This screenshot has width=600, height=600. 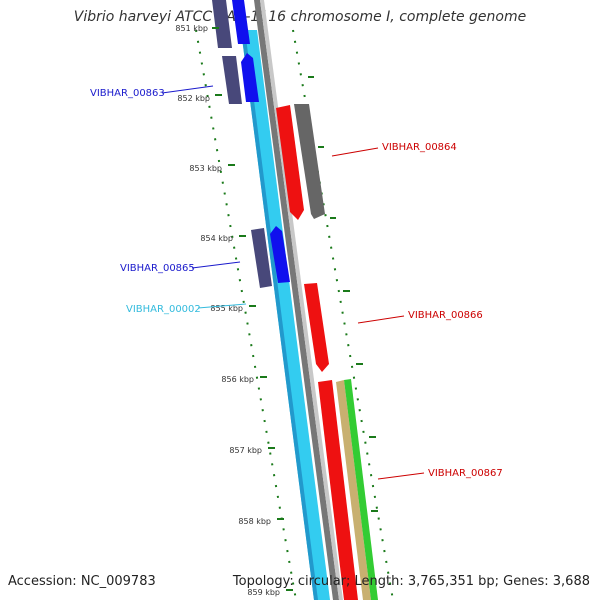 What do you see at coordinates (465, 473) in the screenshot?
I see `gene-label-vibhar-00867: VIBHAR_00867` at bounding box center [465, 473].